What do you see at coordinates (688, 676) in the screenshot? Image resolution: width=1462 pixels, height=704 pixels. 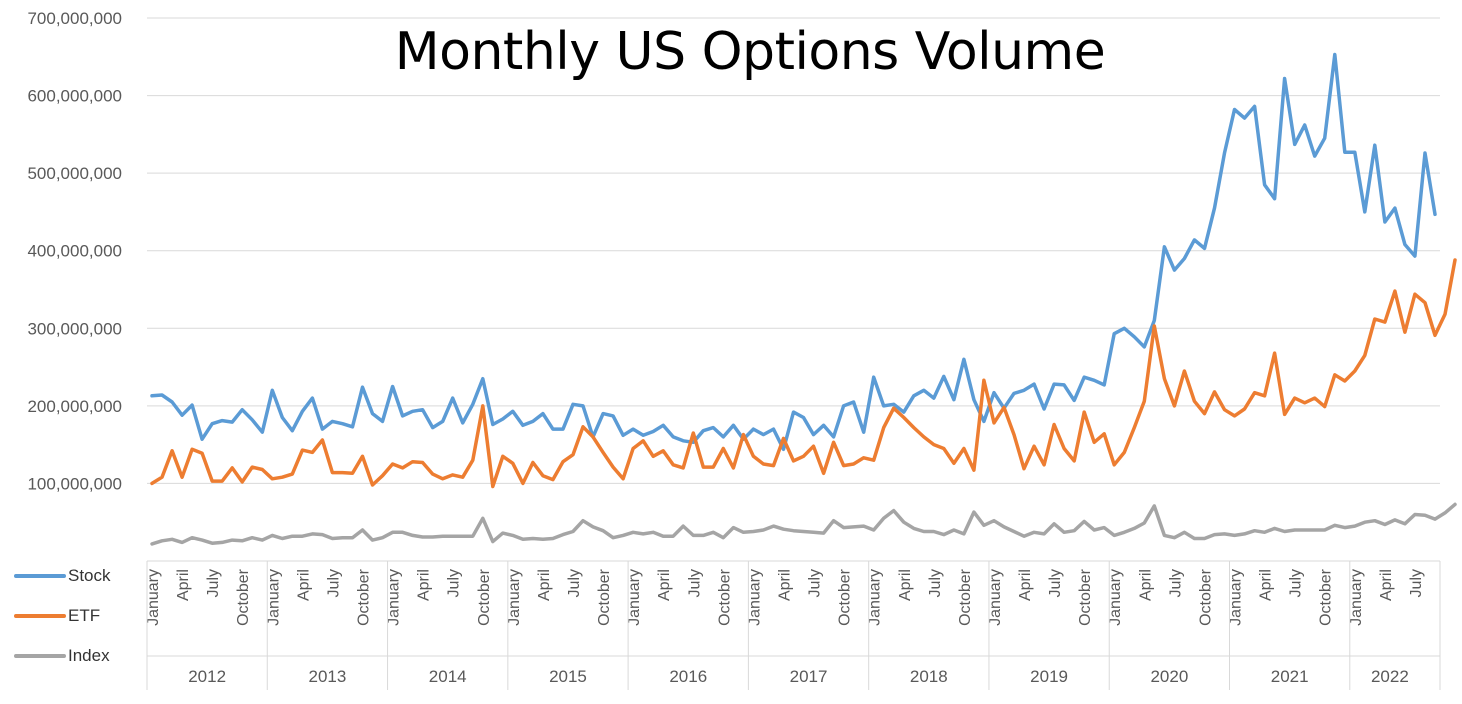 I see `year-label: 2016` at bounding box center [688, 676].